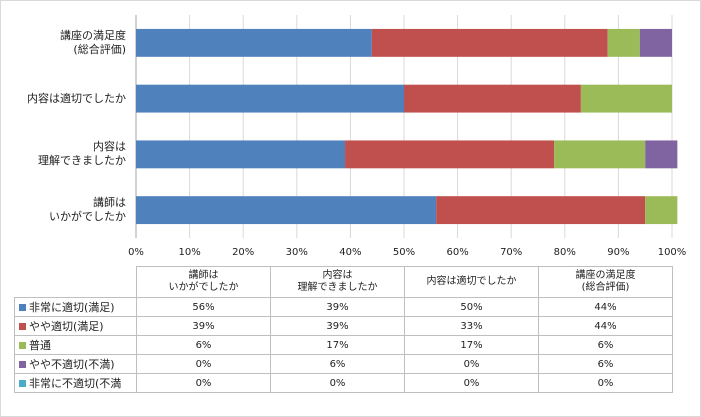  Describe the element at coordinates (672, 252) in the screenshot. I see `x-tick-label: 100%` at that location.